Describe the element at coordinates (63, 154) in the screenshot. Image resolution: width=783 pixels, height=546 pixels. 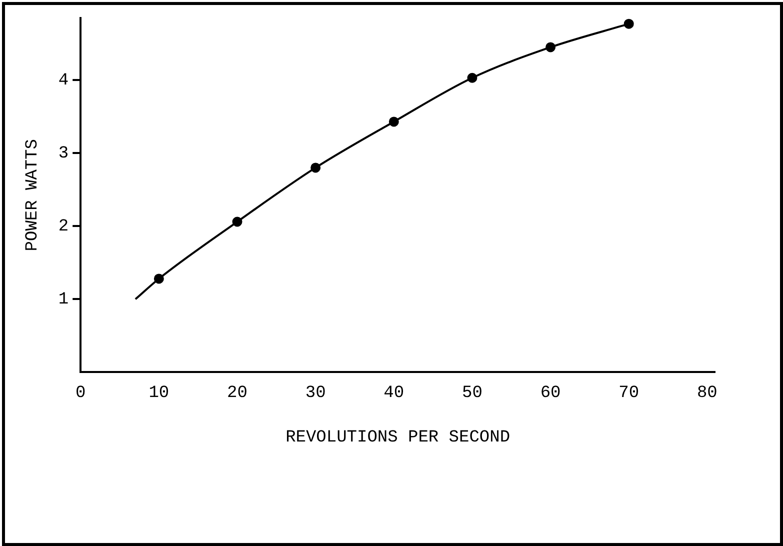
I see `y-tick-label: 3` at that location.